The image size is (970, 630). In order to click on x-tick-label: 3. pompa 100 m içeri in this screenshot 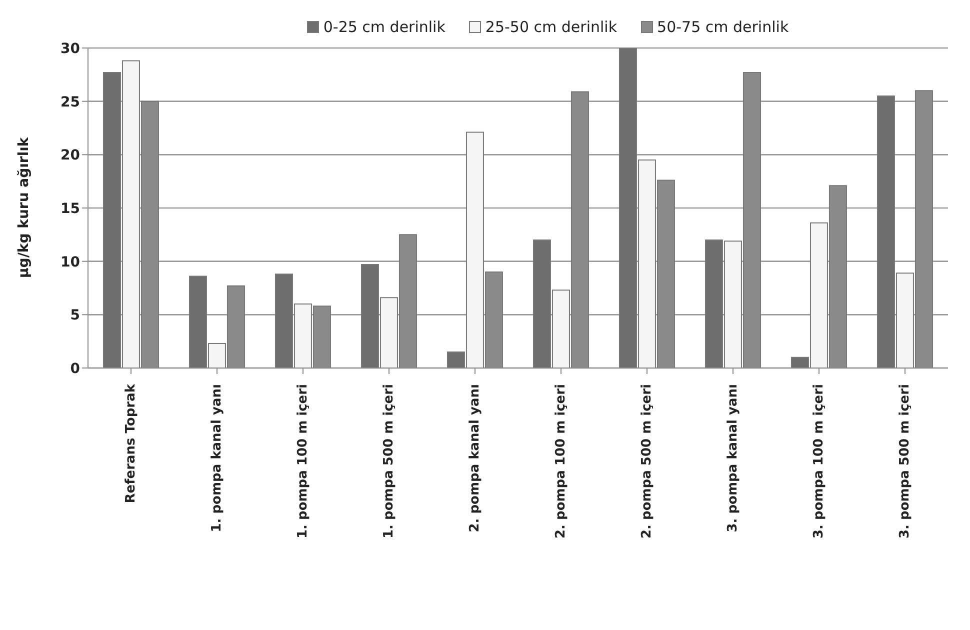, I will do `click(819, 461)`.